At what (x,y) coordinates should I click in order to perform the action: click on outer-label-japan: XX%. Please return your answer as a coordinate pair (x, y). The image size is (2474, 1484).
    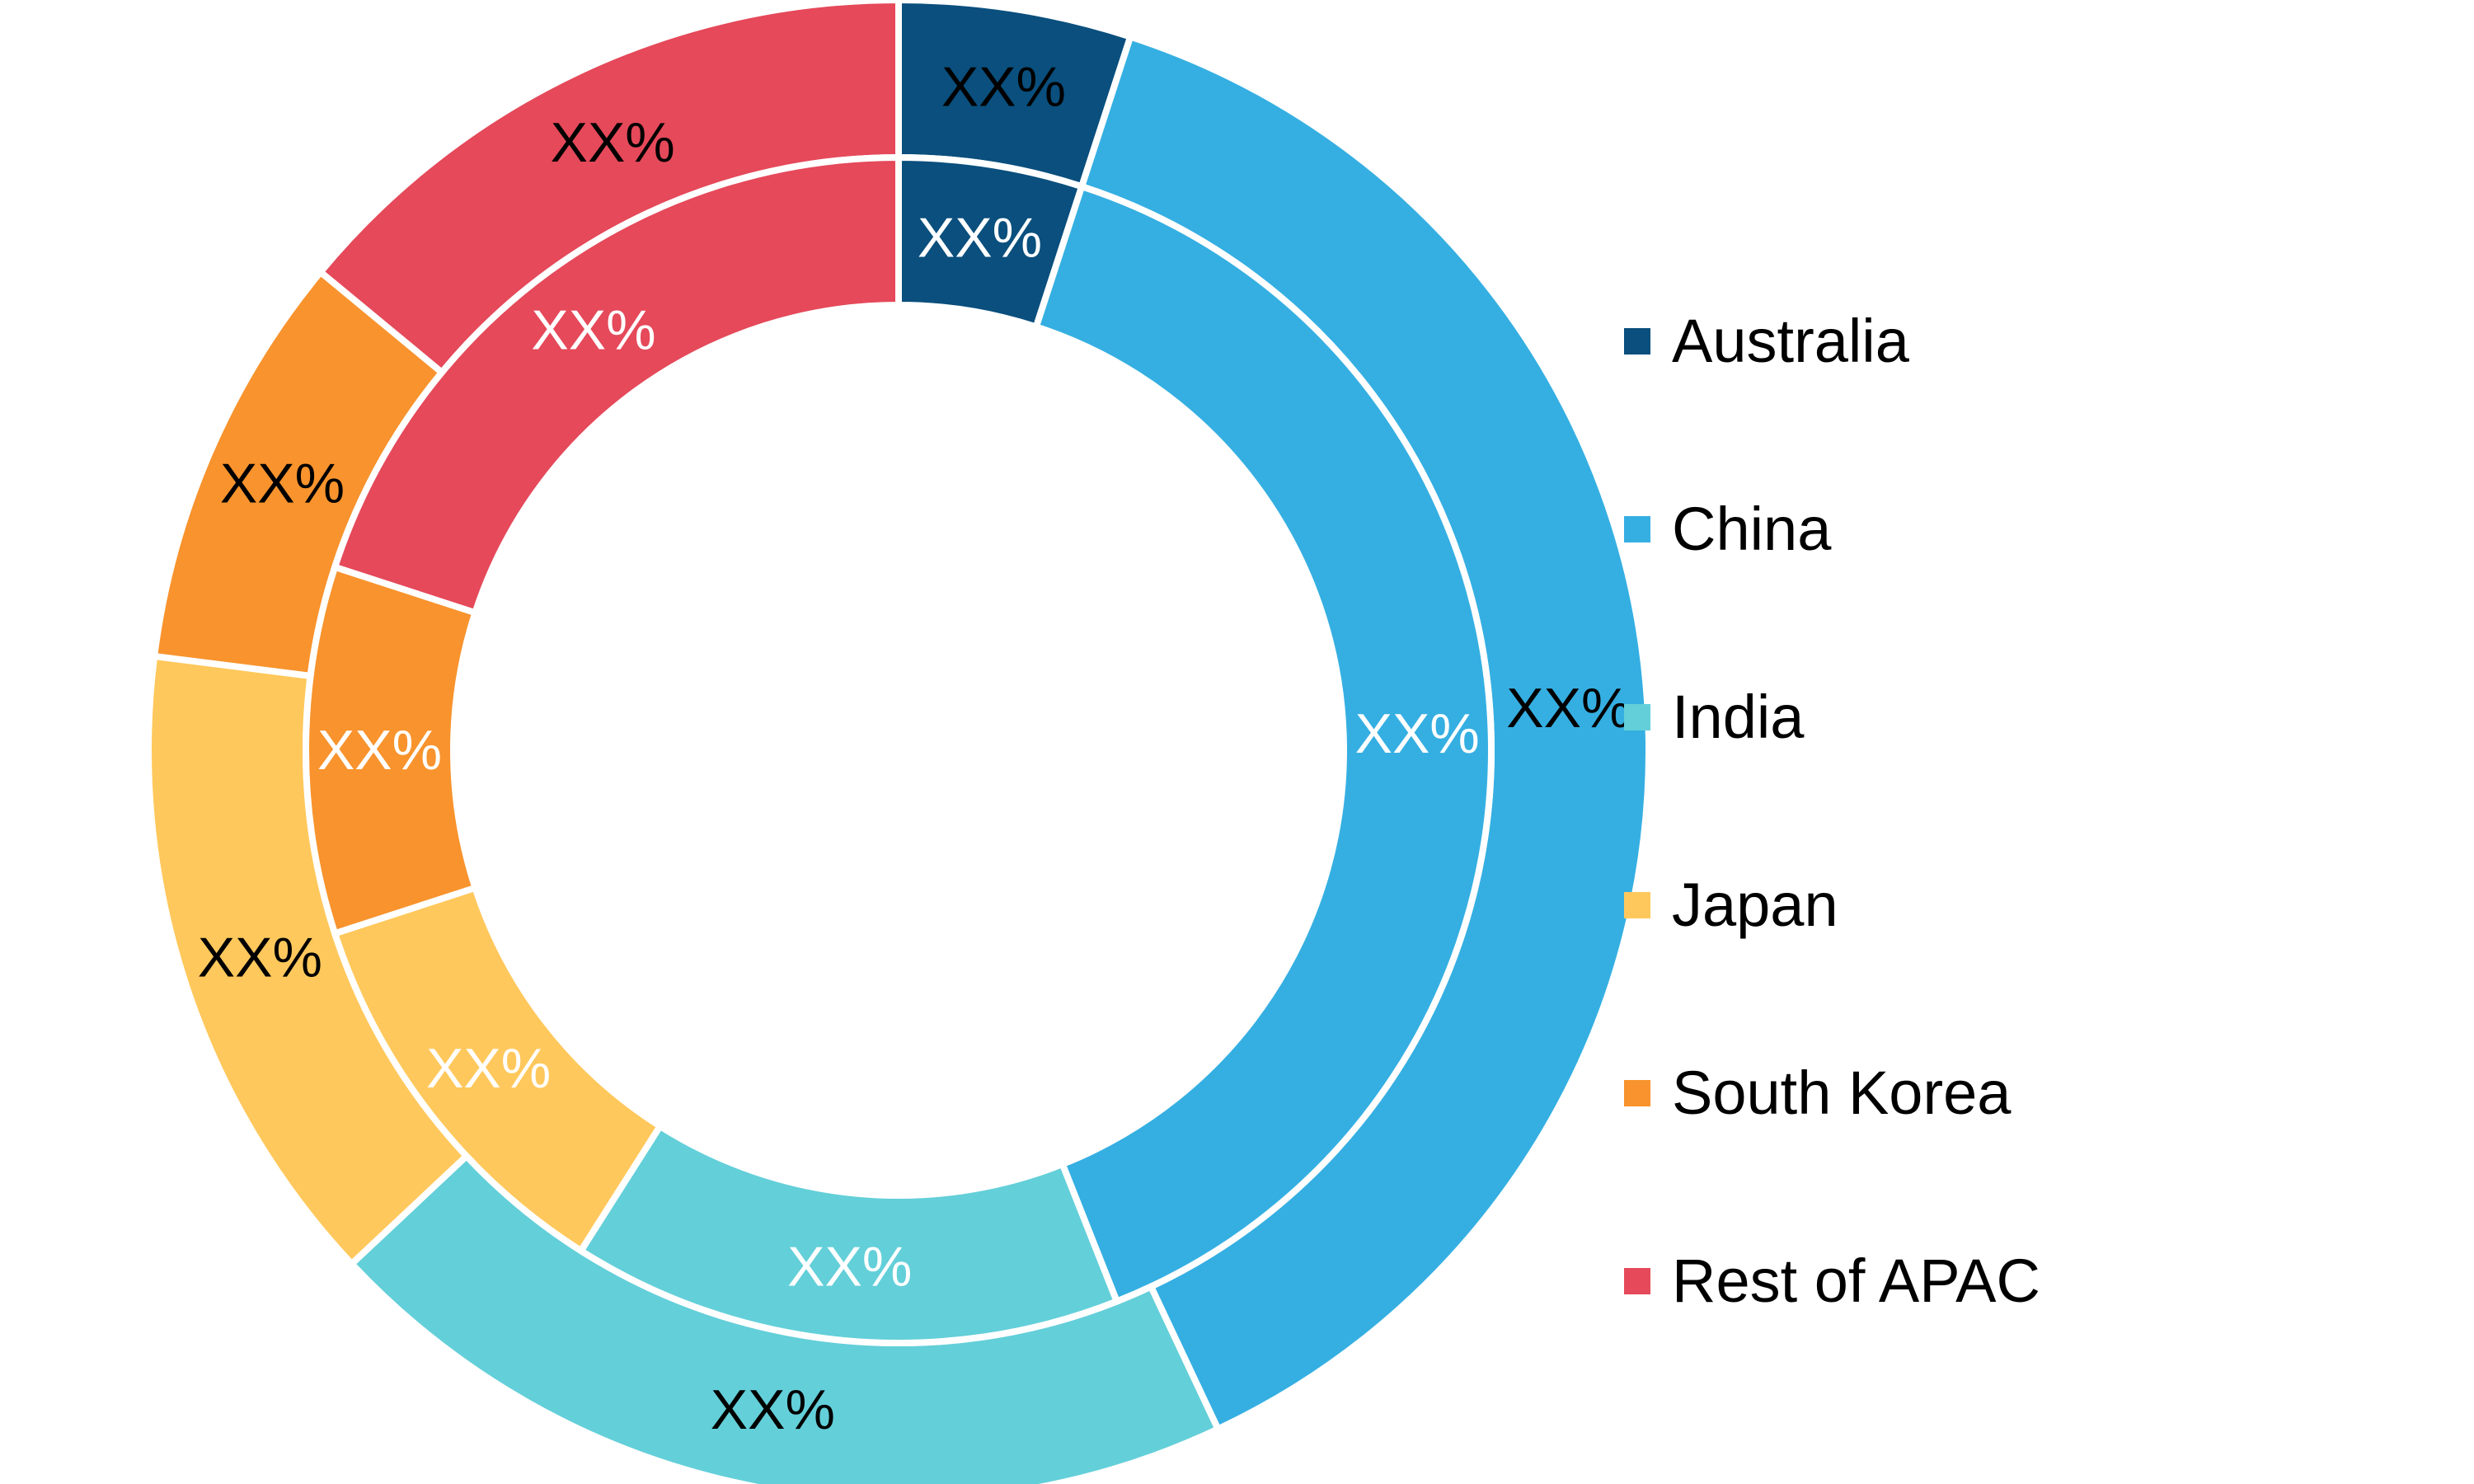
    Looking at the image, I should click on (260, 958).